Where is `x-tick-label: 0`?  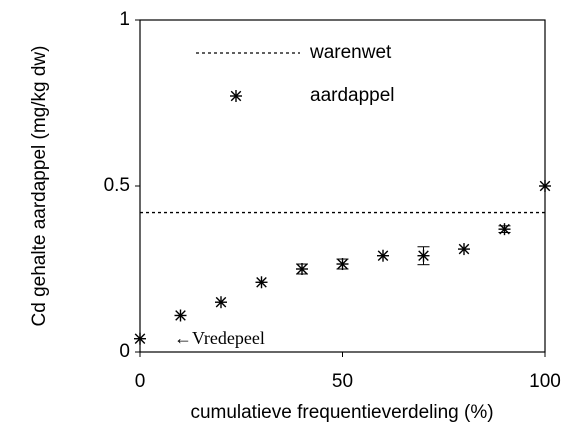
x-tick-label: 0 is located at coordinates (140, 381).